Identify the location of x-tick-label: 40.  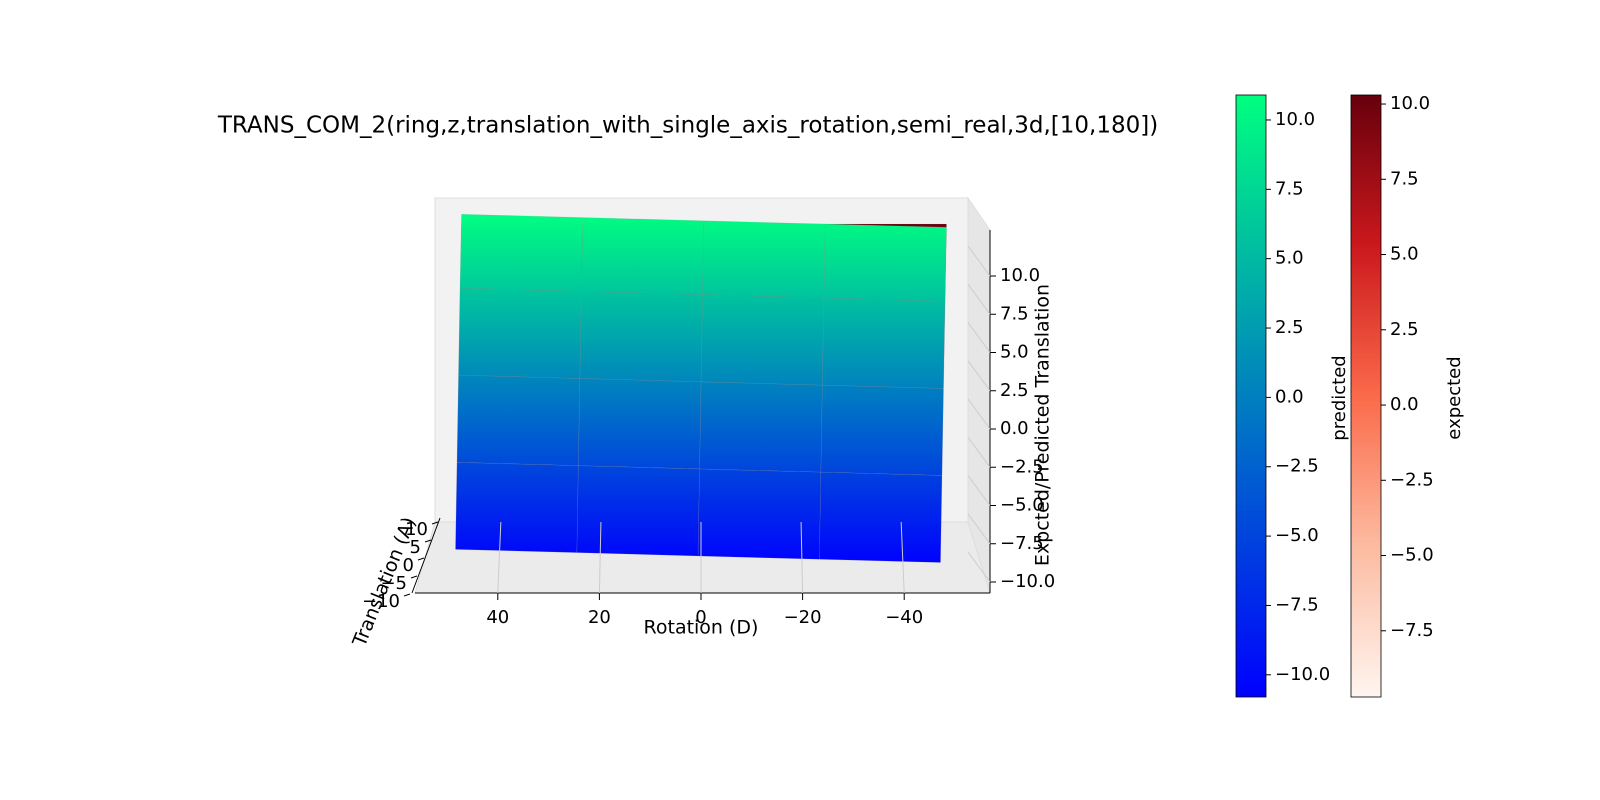
(497, 617).